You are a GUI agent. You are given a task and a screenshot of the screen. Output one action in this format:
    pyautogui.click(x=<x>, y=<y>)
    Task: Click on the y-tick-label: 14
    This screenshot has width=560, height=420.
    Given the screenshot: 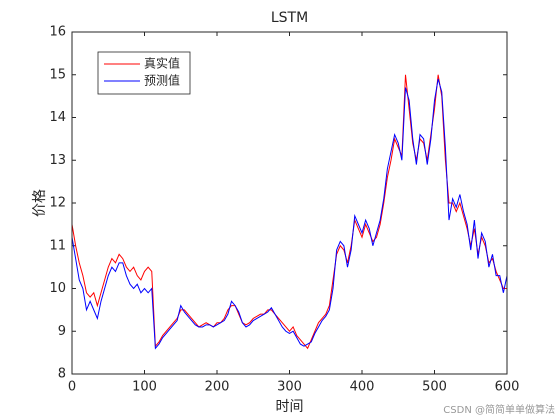 What is the action you would take?
    pyautogui.click(x=57, y=117)
    